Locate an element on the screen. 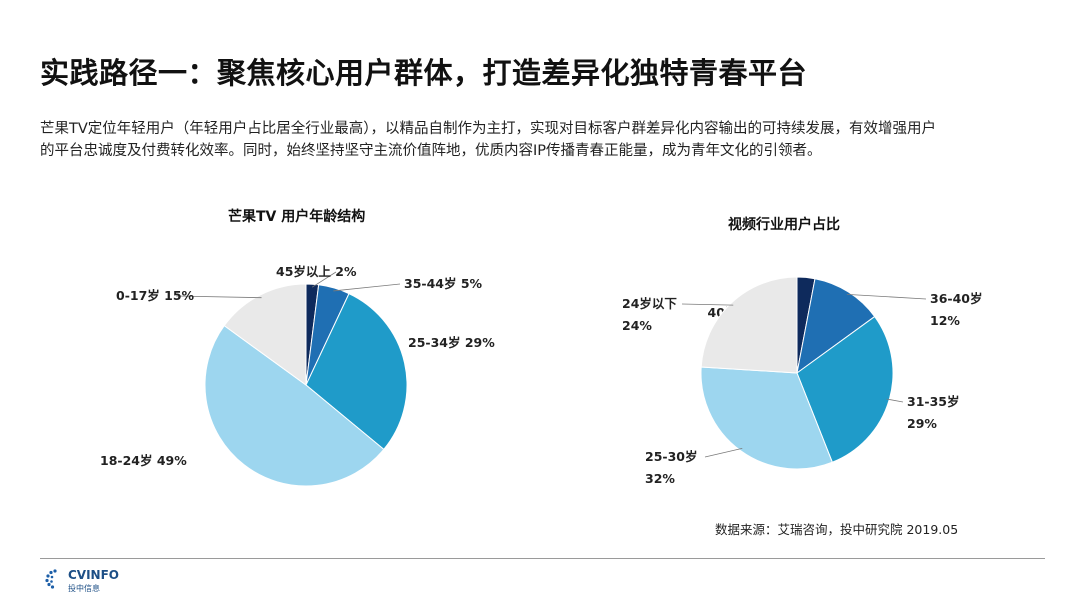  footer-divider is located at coordinates (542, 558).